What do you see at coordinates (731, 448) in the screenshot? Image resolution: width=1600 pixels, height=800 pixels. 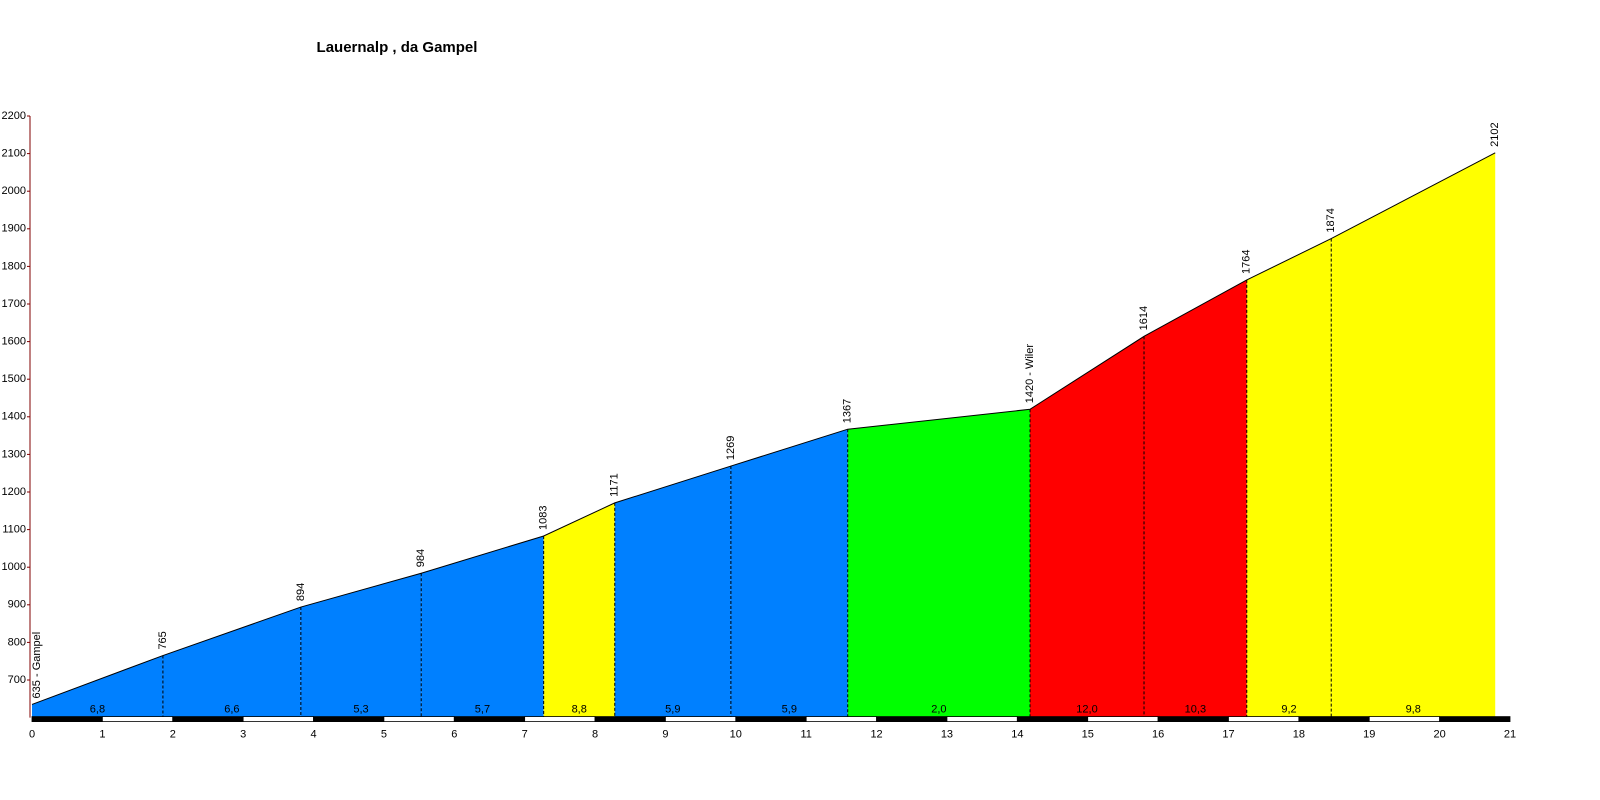 I see `elevation-label: 1269` at bounding box center [731, 448].